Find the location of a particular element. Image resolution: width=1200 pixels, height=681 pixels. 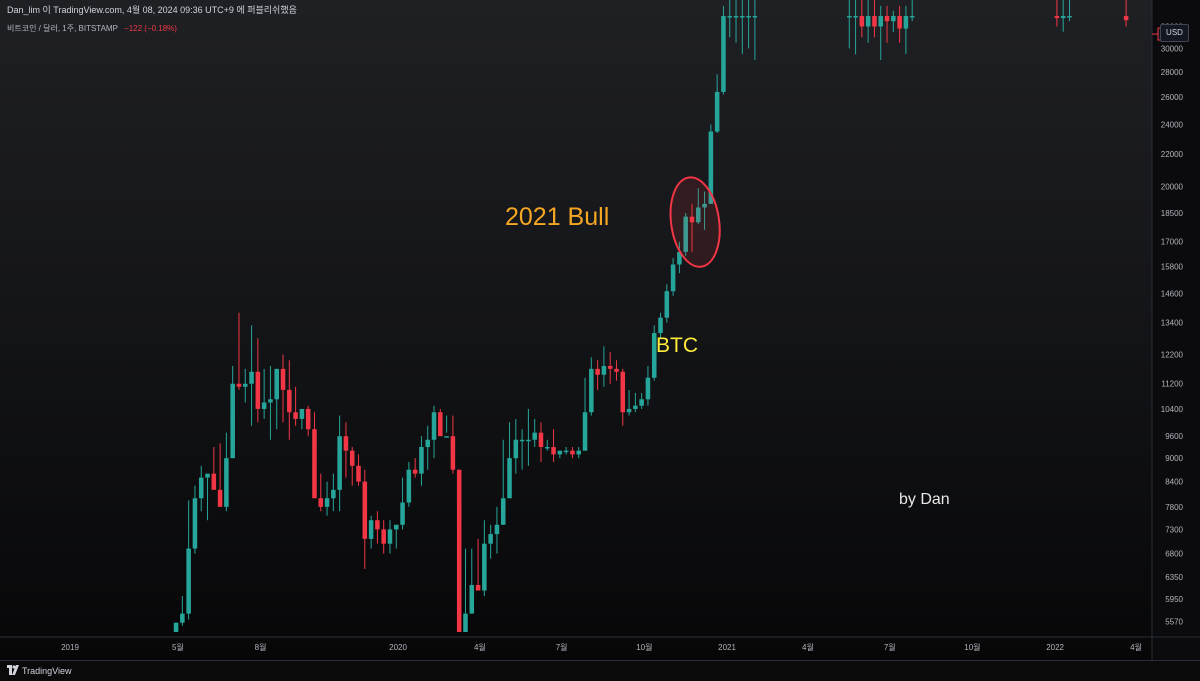

time-tick-label: 5월 is located at coordinates (178, 647).